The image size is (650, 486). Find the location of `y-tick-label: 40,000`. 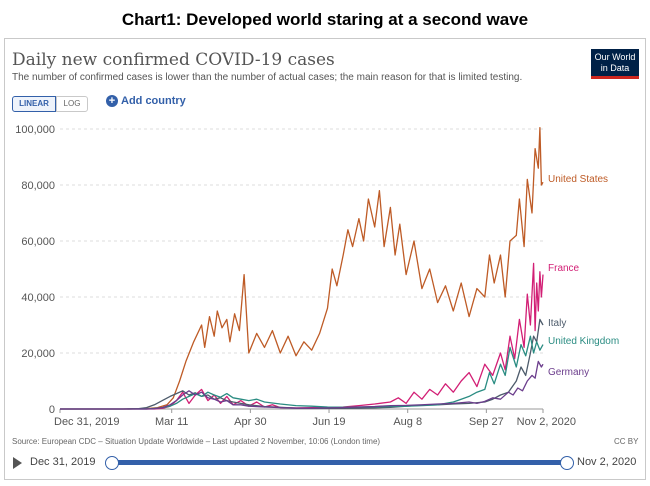

y-tick-label: 40,000 is located at coordinates (38, 298).